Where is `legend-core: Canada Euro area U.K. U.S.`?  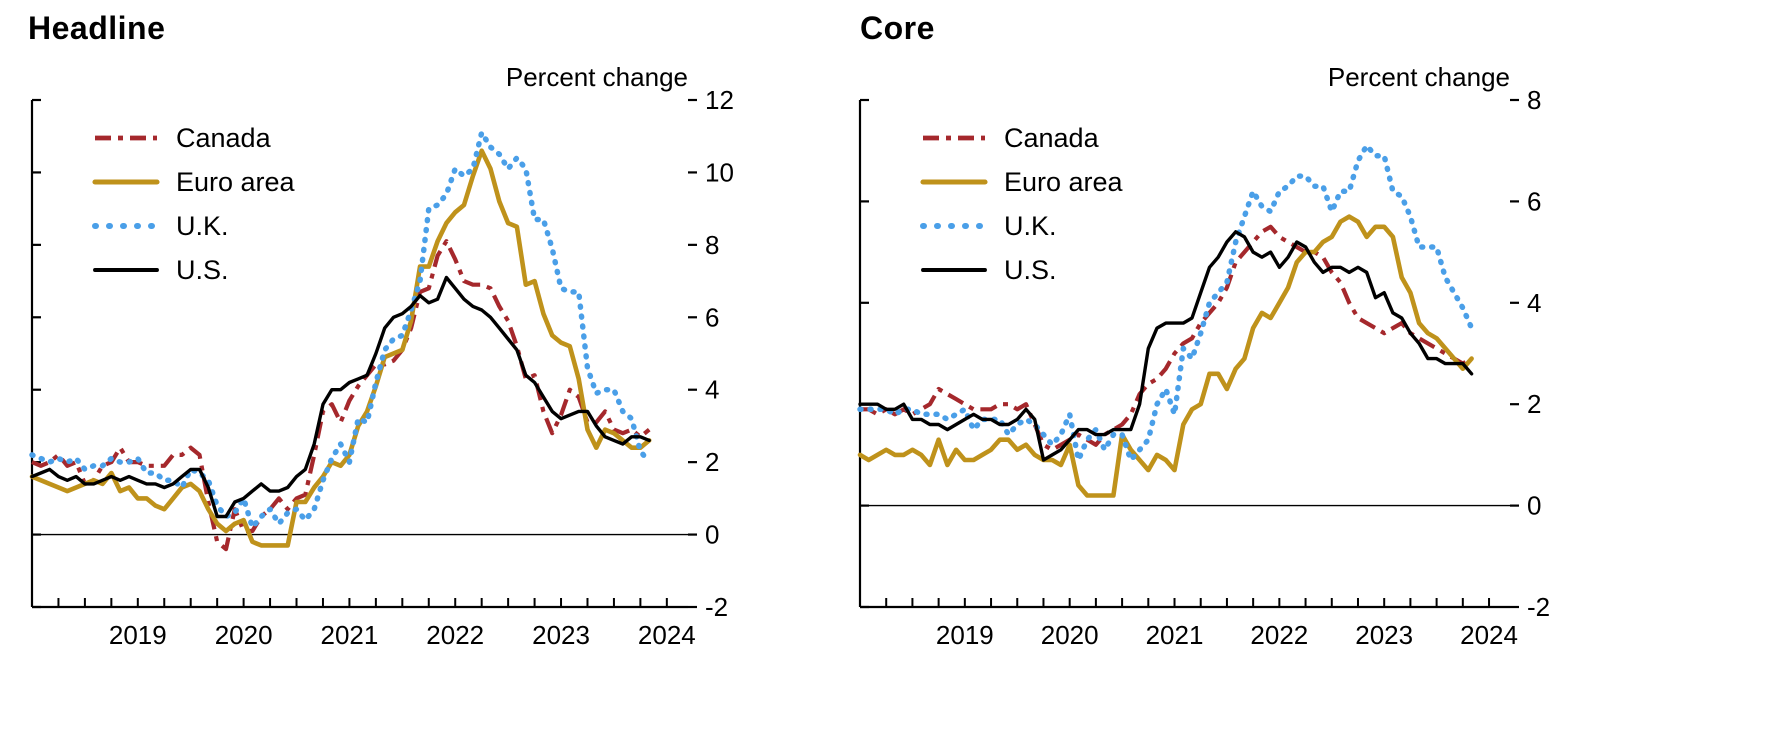 legend-core: Canada Euro area U.K. U.S. is located at coordinates (1021, 204).